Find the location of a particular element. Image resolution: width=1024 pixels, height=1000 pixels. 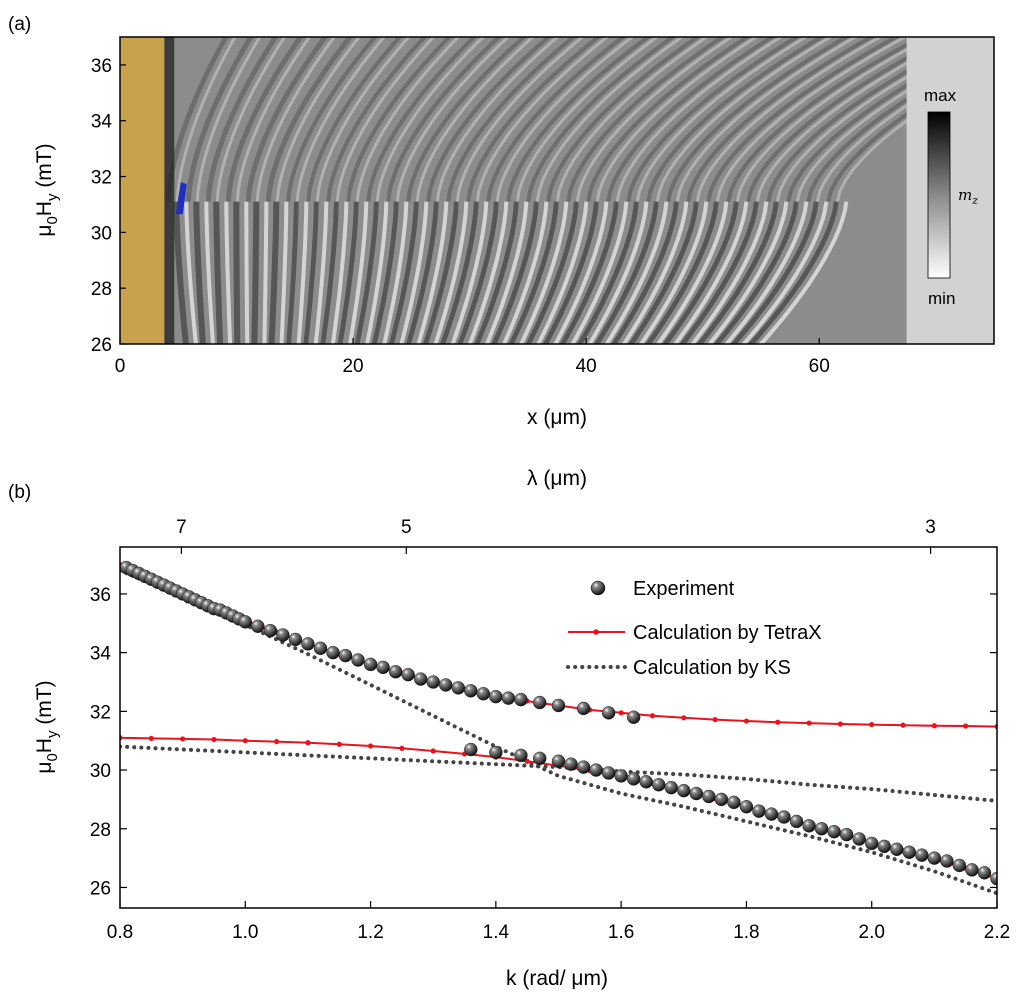

panel-b-xtick-label: 1.4 is located at coordinates (496, 932).